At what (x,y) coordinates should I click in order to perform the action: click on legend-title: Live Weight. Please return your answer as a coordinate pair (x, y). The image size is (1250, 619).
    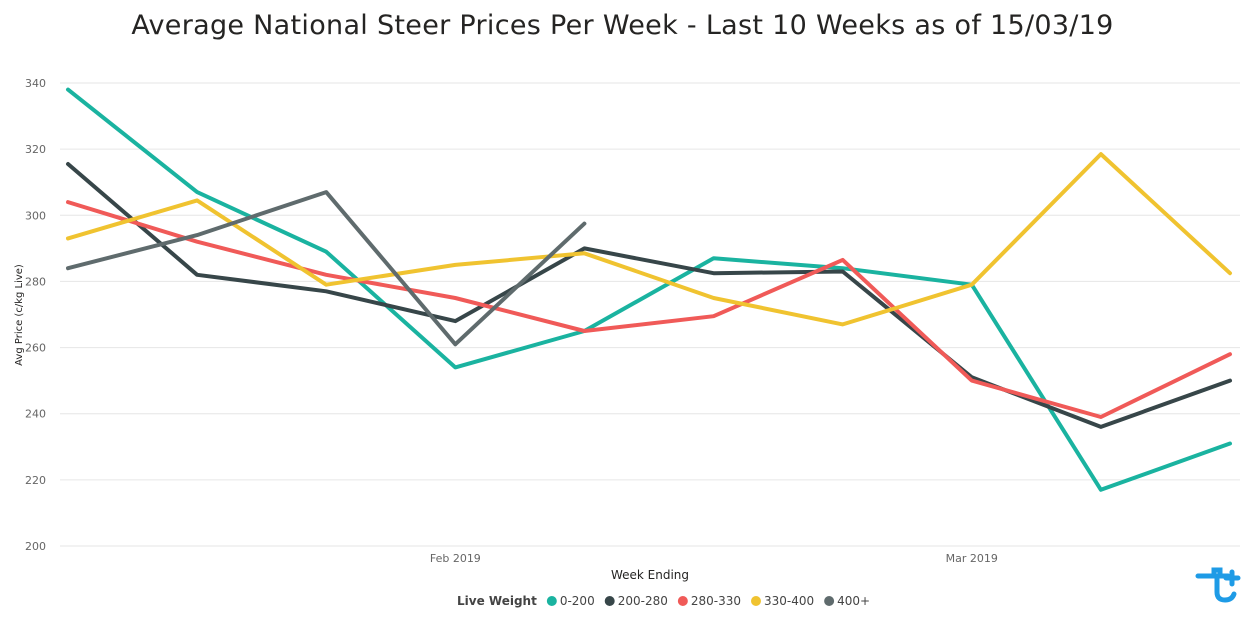
    Looking at the image, I should click on (497, 601).